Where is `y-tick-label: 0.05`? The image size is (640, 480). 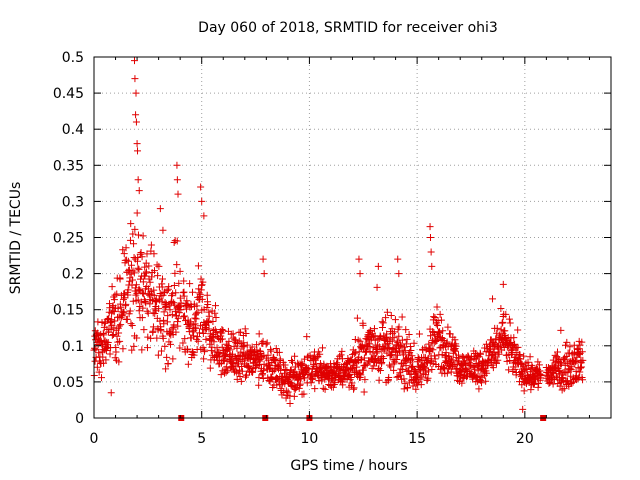 y-tick-label: 0.05 is located at coordinates (68, 383).